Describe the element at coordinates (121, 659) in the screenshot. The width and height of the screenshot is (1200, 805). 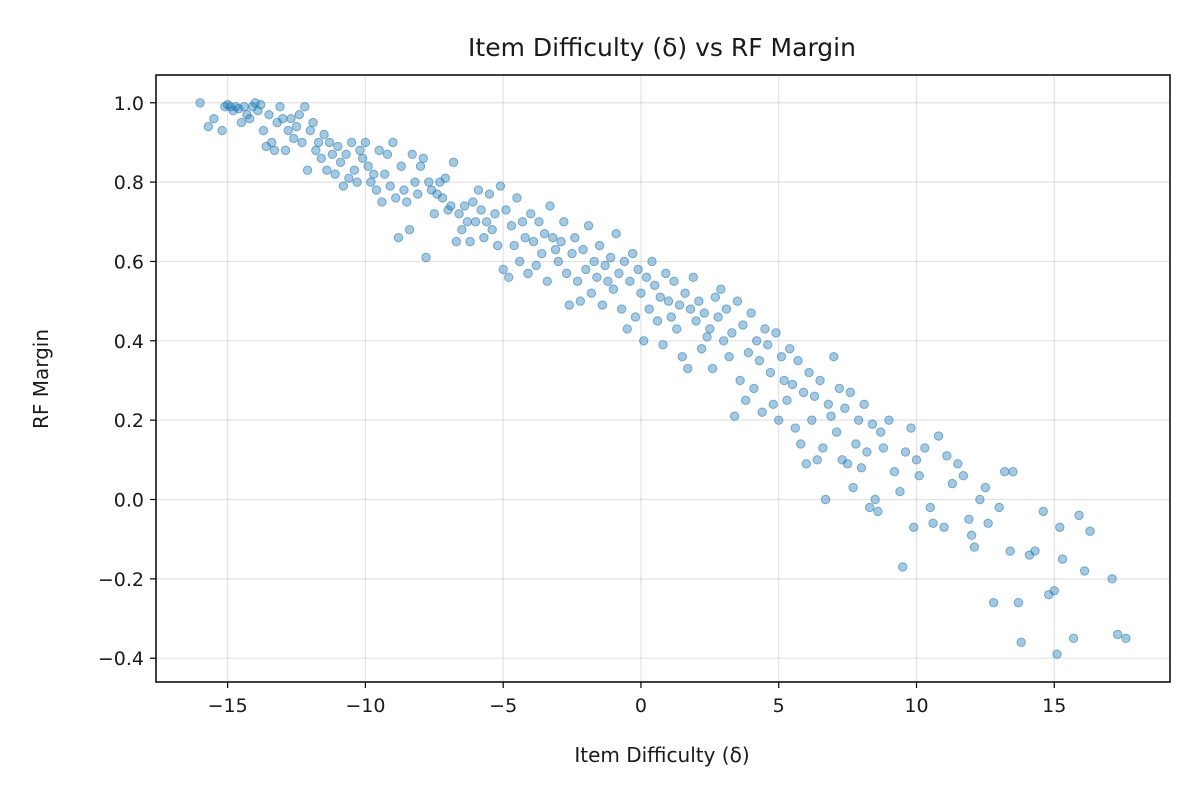
I see `y-tick-label: −0.4` at that location.